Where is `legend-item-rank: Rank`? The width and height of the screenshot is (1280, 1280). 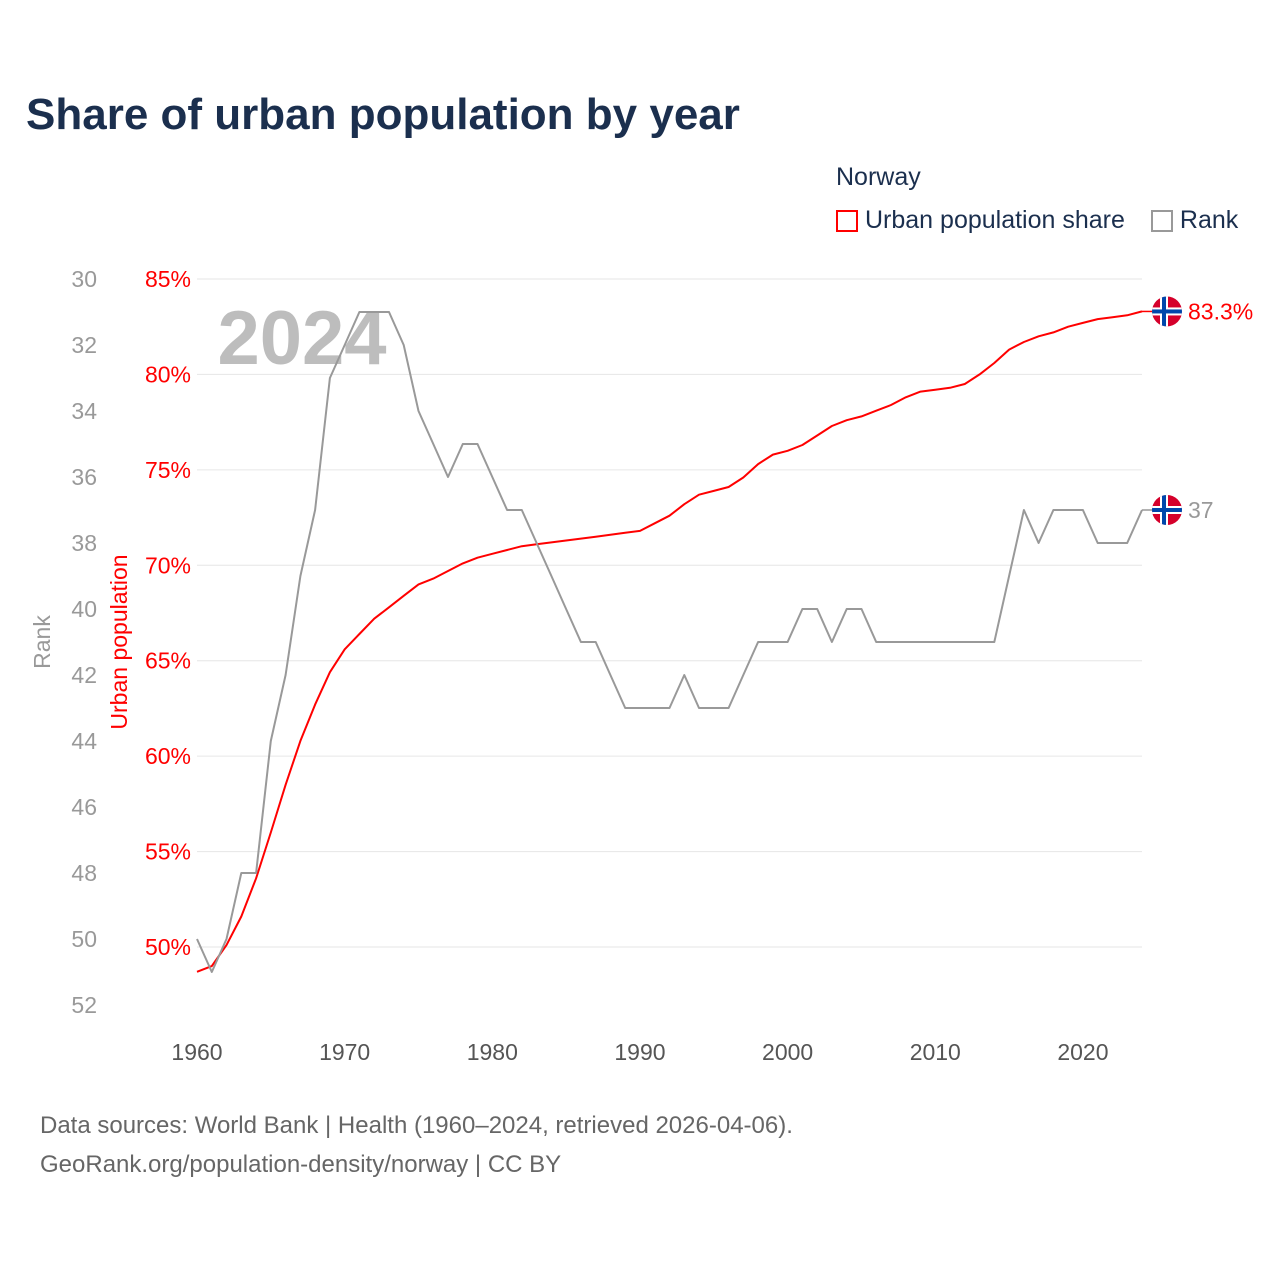
legend-item-rank: Rank is located at coordinates (1194, 220).